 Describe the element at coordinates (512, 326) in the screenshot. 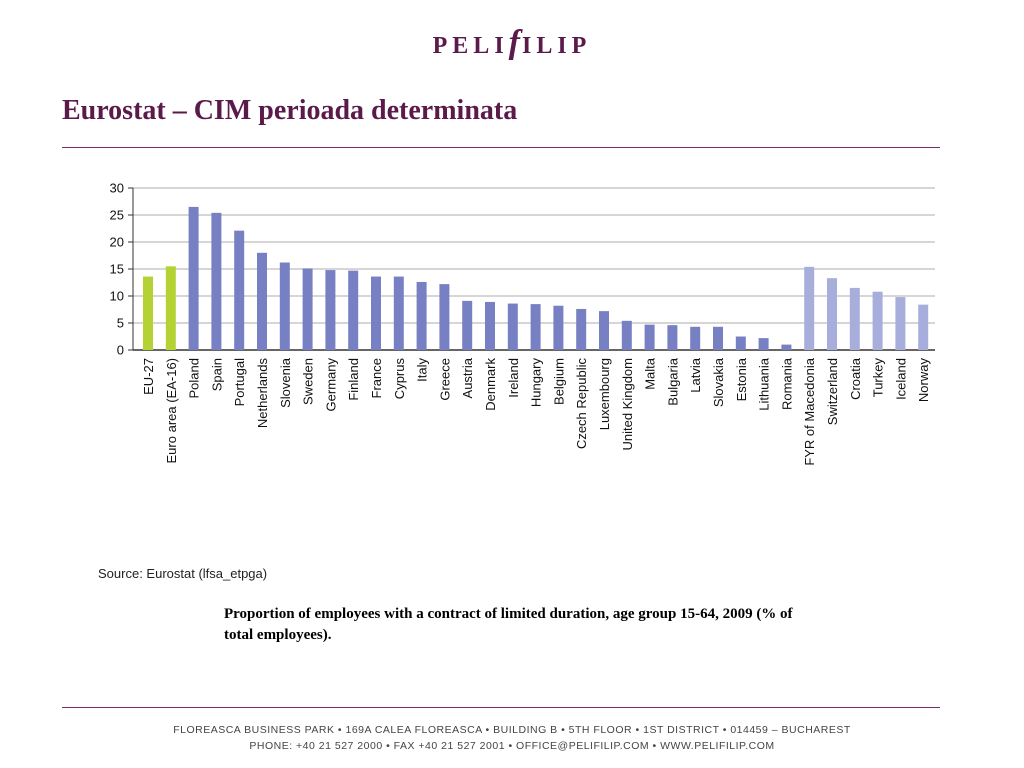

I see `bar-ireland` at that location.